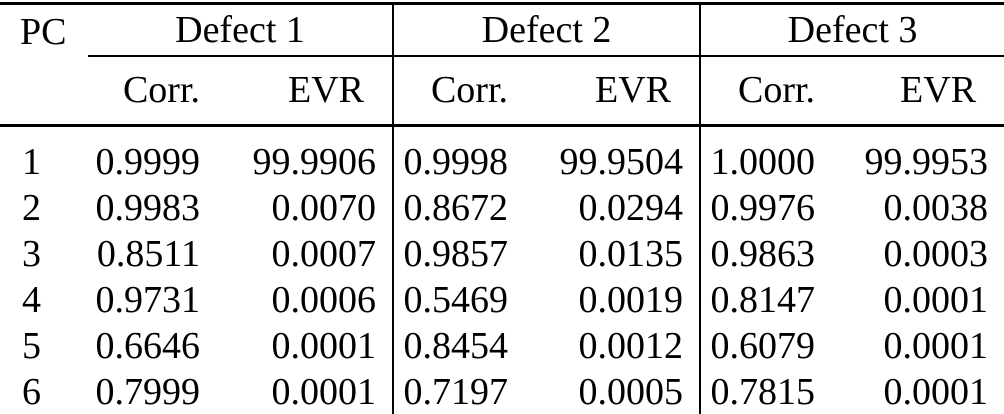 The height and width of the screenshot is (414, 1004). Describe the element at coordinates (851, 30) in the screenshot. I see `group-header-defect-3: Defect 3` at that location.